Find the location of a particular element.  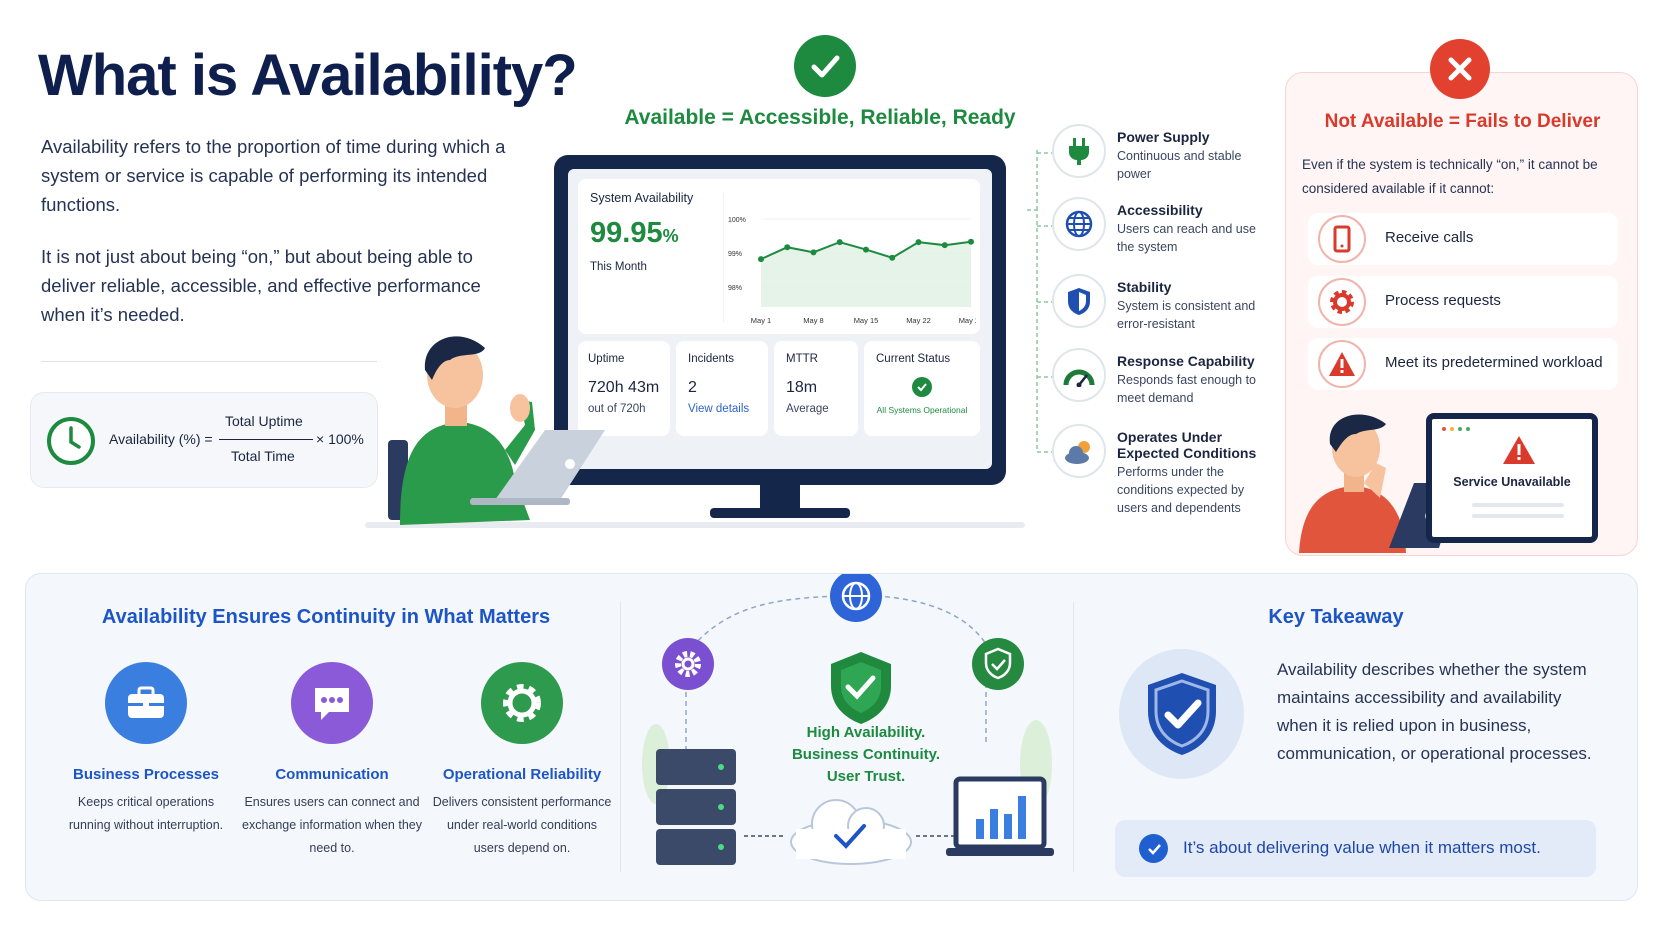

monitor-stand is located at coordinates (780, 497).